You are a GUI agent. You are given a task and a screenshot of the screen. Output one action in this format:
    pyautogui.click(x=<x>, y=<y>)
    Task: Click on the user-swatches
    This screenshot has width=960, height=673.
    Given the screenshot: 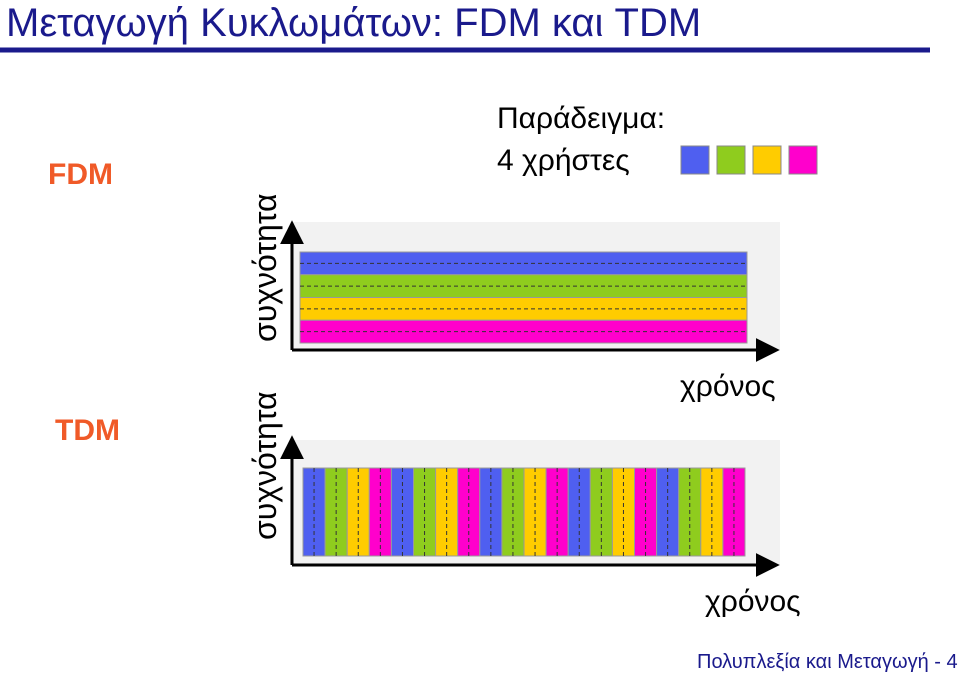 What is the action you would take?
    pyautogui.click(x=749, y=160)
    